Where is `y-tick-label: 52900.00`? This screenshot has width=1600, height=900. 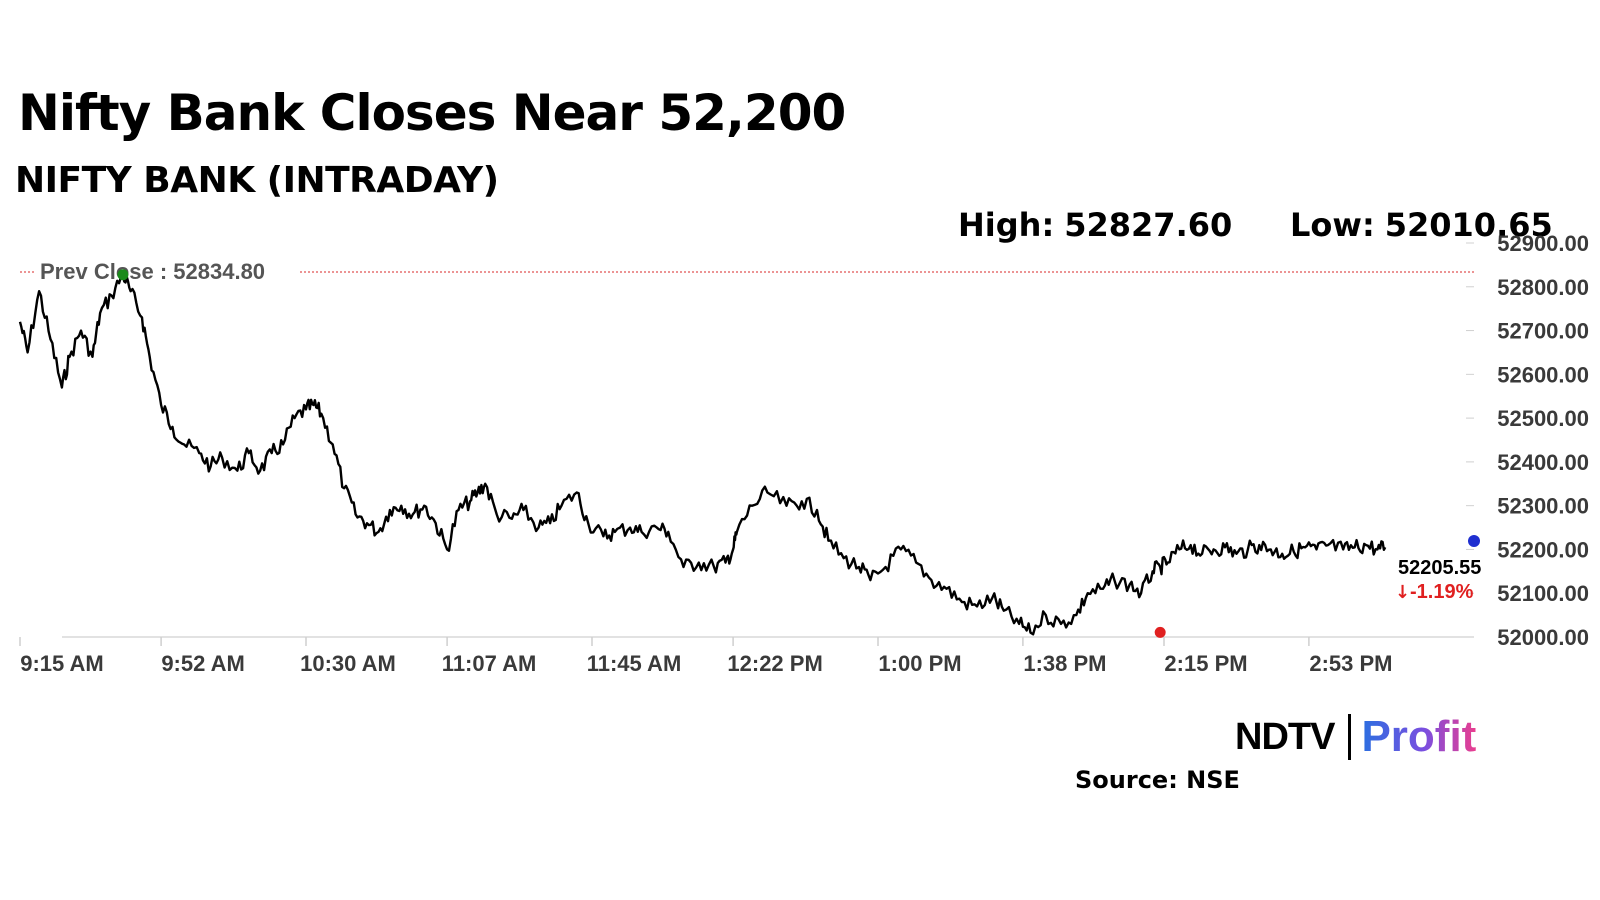
y-tick-label: 52900.00 is located at coordinates (1543, 243).